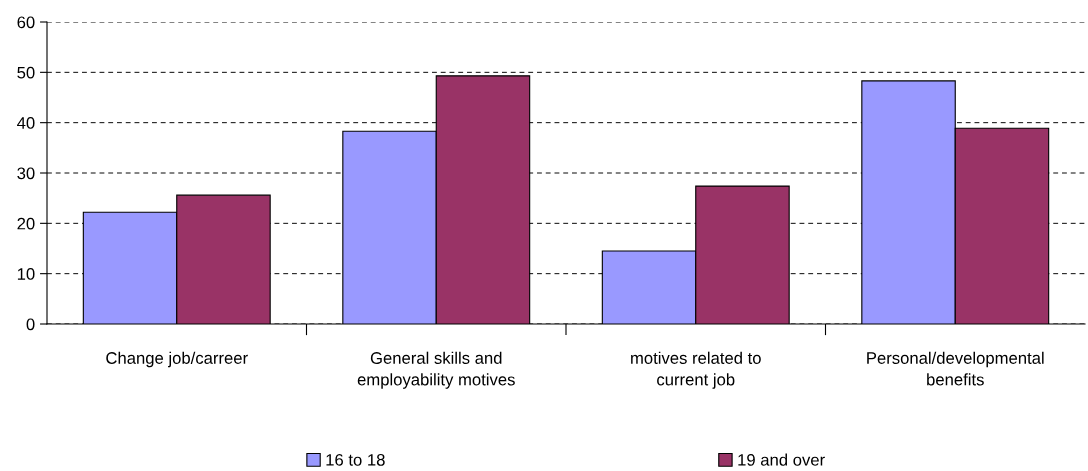 The image size is (1088, 471). What do you see at coordinates (436, 370) in the screenshot?
I see `x-tick-label: General skills and employability motives` at bounding box center [436, 370].